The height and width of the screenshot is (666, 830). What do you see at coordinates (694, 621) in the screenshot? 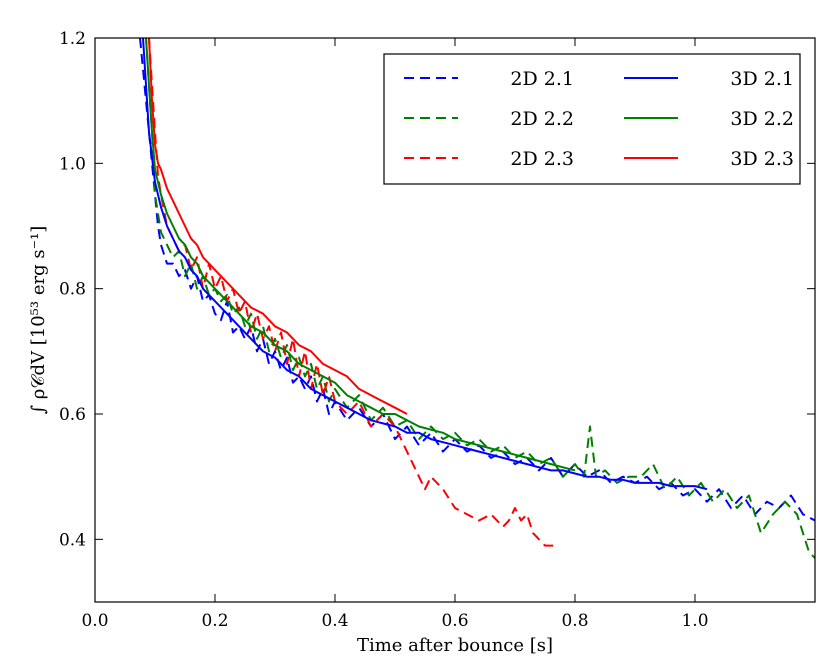
I see `x-tick-label: 1.0` at bounding box center [694, 621].